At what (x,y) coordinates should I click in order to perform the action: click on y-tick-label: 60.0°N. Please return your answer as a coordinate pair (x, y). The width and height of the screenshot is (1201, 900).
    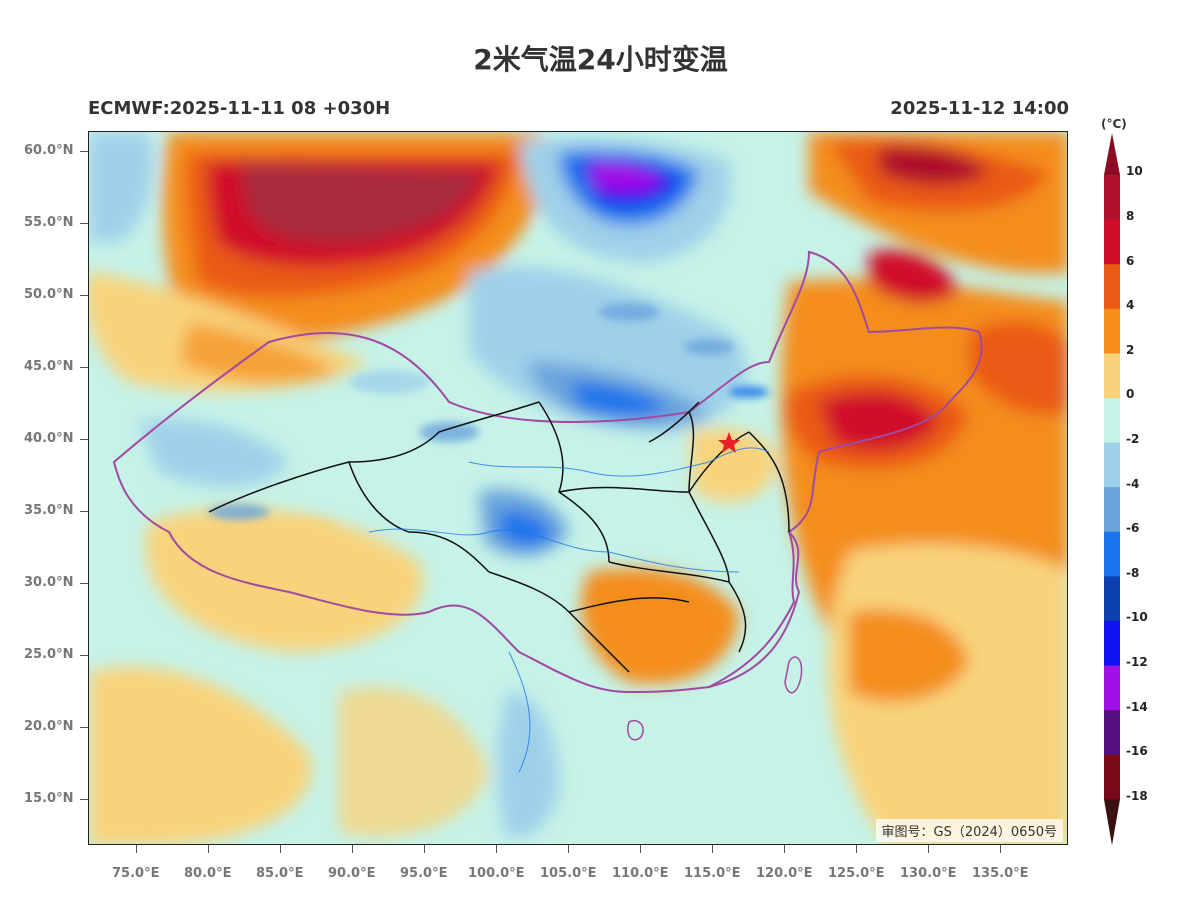
    Looking at the image, I should click on (49, 150).